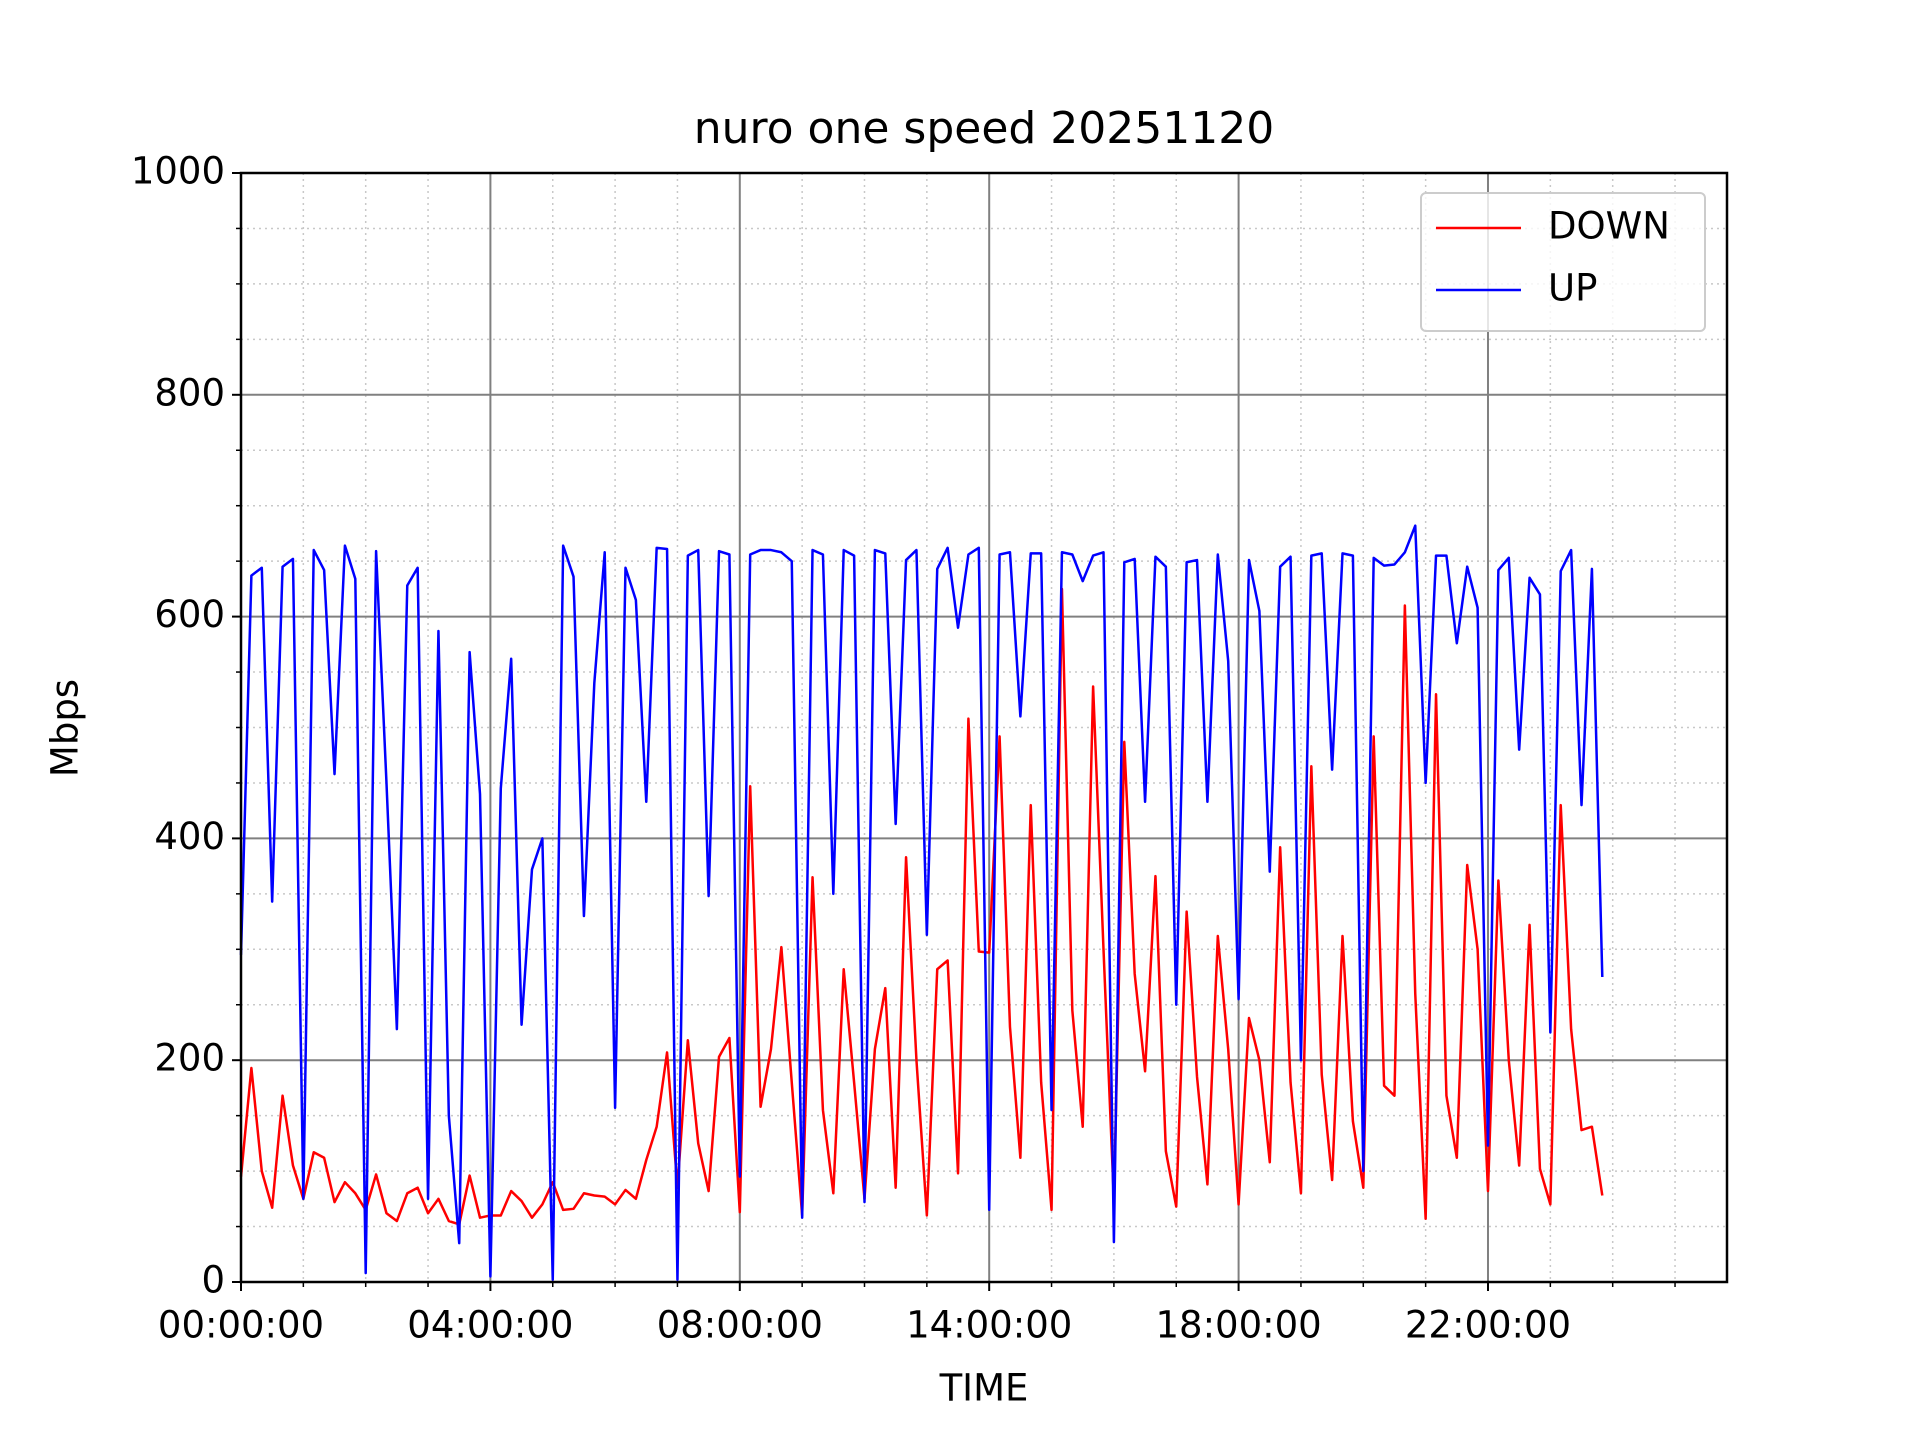 The image size is (1920, 1440). What do you see at coordinates (984, 1388) in the screenshot?
I see `x-axis-label: TIME` at bounding box center [984, 1388].